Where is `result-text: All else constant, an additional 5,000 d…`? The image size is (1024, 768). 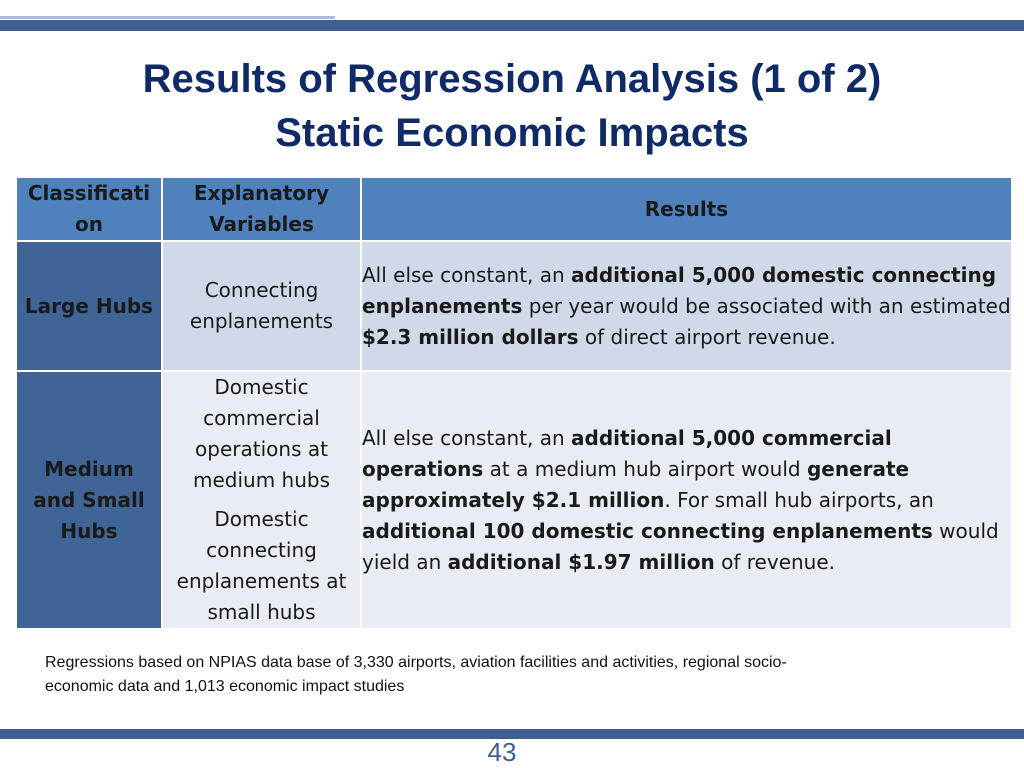 result-text: All else constant, an additional 5,000 d… is located at coordinates (686, 306).